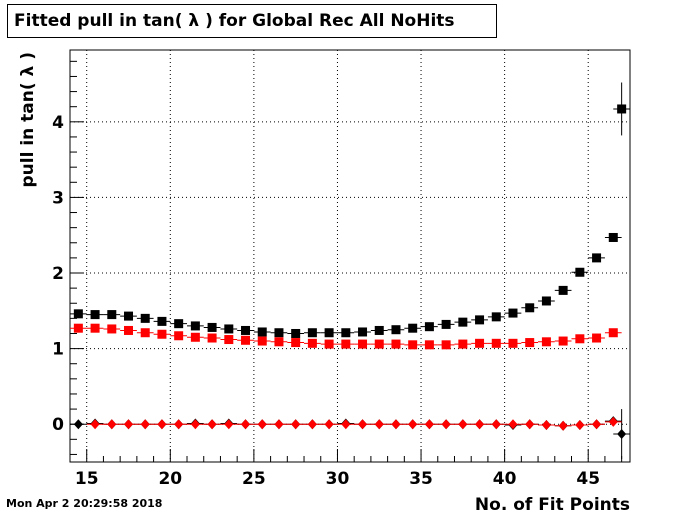  I want to click on y-tick-label: 2, so click(58, 274).